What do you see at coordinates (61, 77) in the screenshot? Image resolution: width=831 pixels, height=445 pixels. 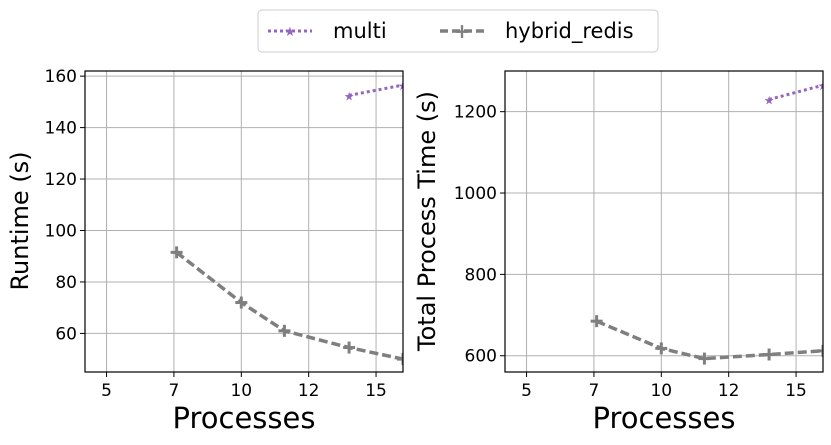 I see `runtime-y-tick-label: 160` at bounding box center [61, 77].